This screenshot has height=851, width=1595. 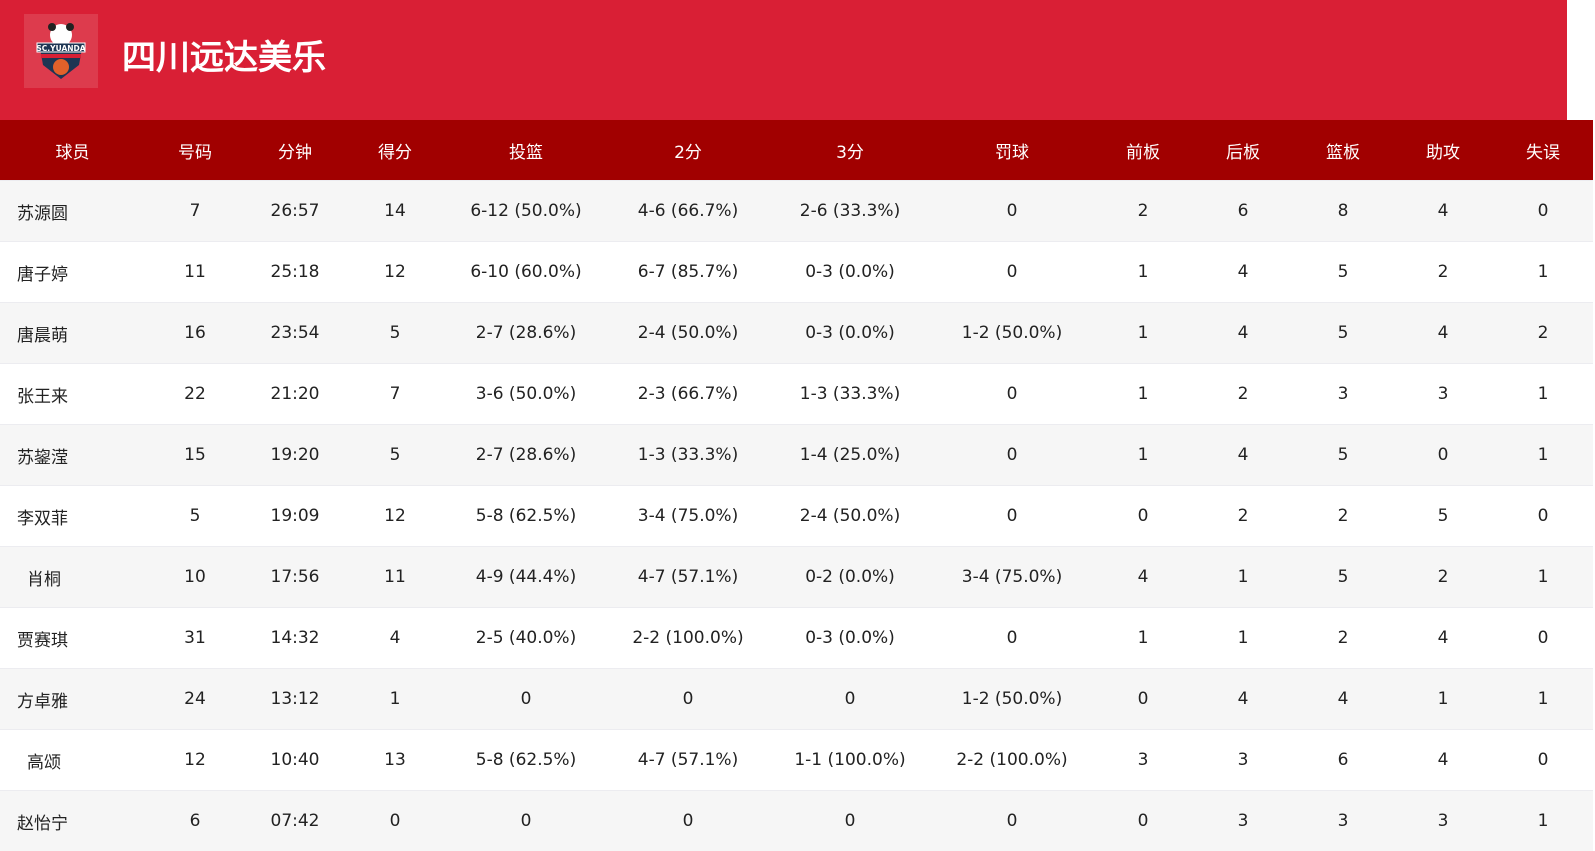 I want to click on stat-cell: 1-3 (33.3%), so click(x=688, y=455).